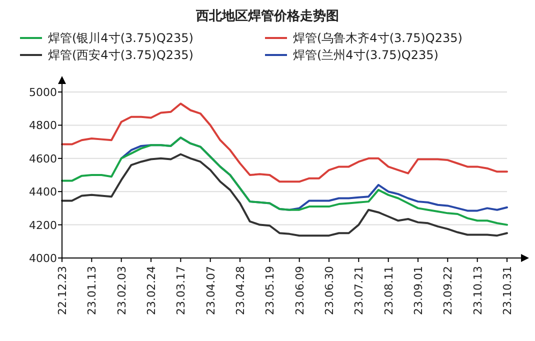  Describe the element at coordinates (121, 55) in the screenshot. I see `legend-label: 焊管(西安4寸(3.75)Q235)` at that location.